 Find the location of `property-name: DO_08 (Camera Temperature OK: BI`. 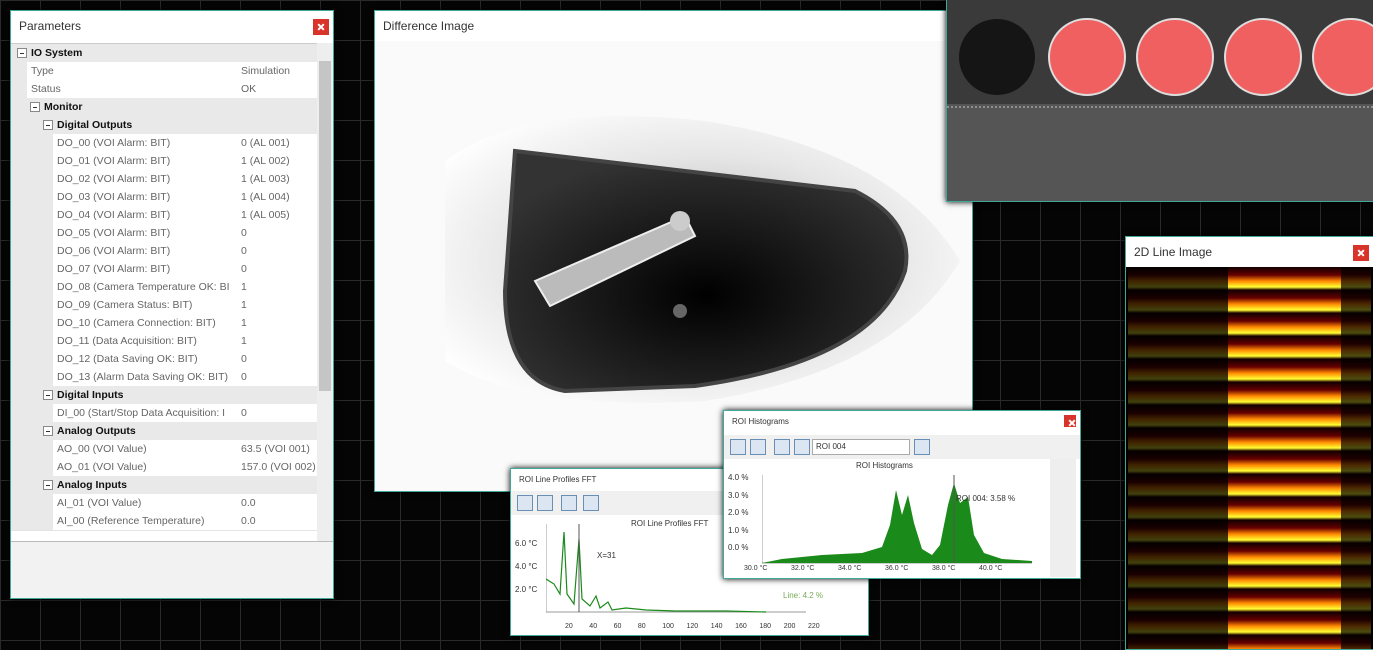

property-name: DO_08 (Camera Temperature OK: BI is located at coordinates (143, 287).